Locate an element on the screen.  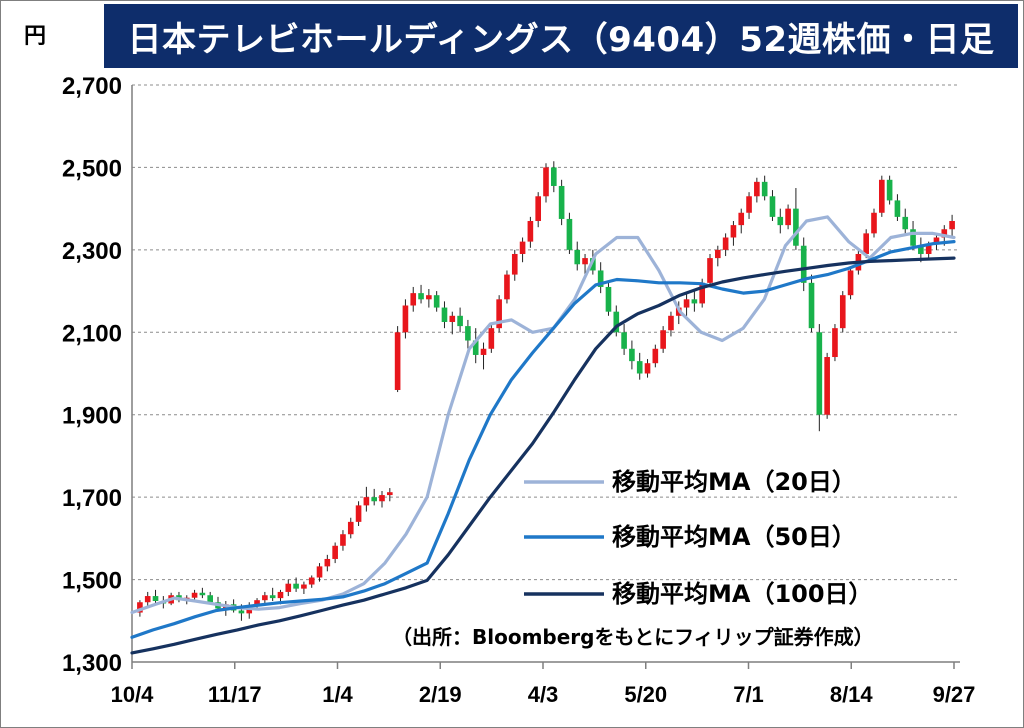
x-tick-label: 8/14 is located at coordinates (852, 694).